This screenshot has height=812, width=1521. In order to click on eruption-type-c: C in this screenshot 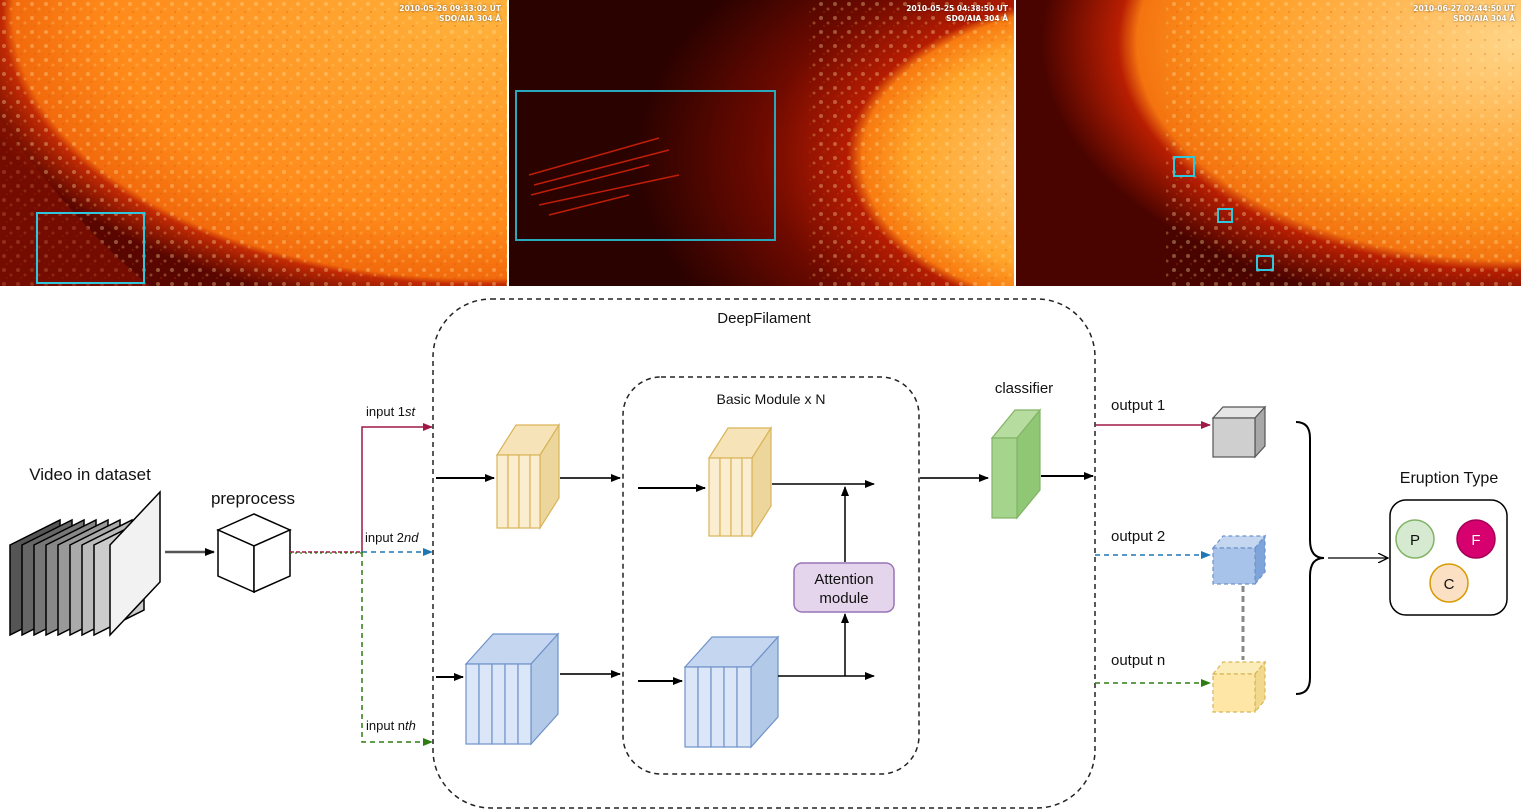, I will do `click(1449, 583)`.